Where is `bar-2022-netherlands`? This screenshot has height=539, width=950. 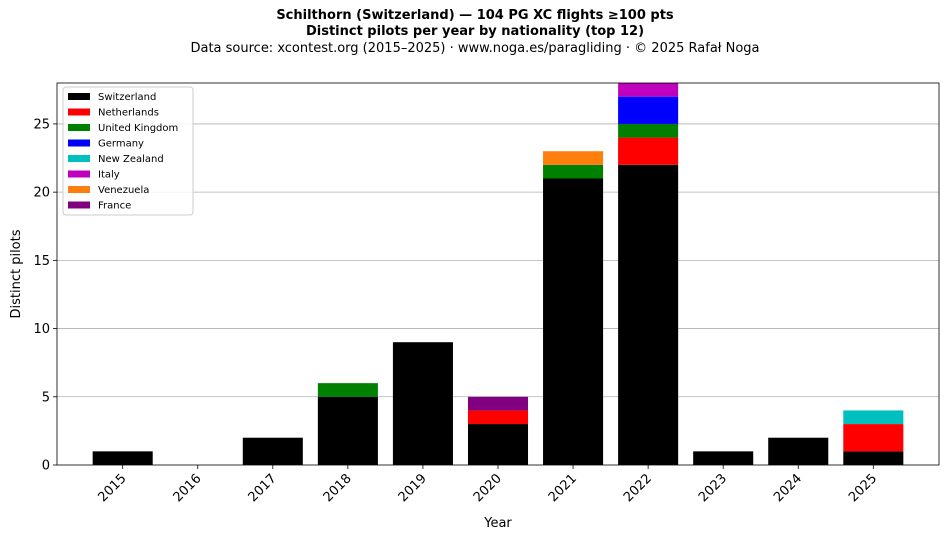
bar-2022-netherlands is located at coordinates (648, 151).